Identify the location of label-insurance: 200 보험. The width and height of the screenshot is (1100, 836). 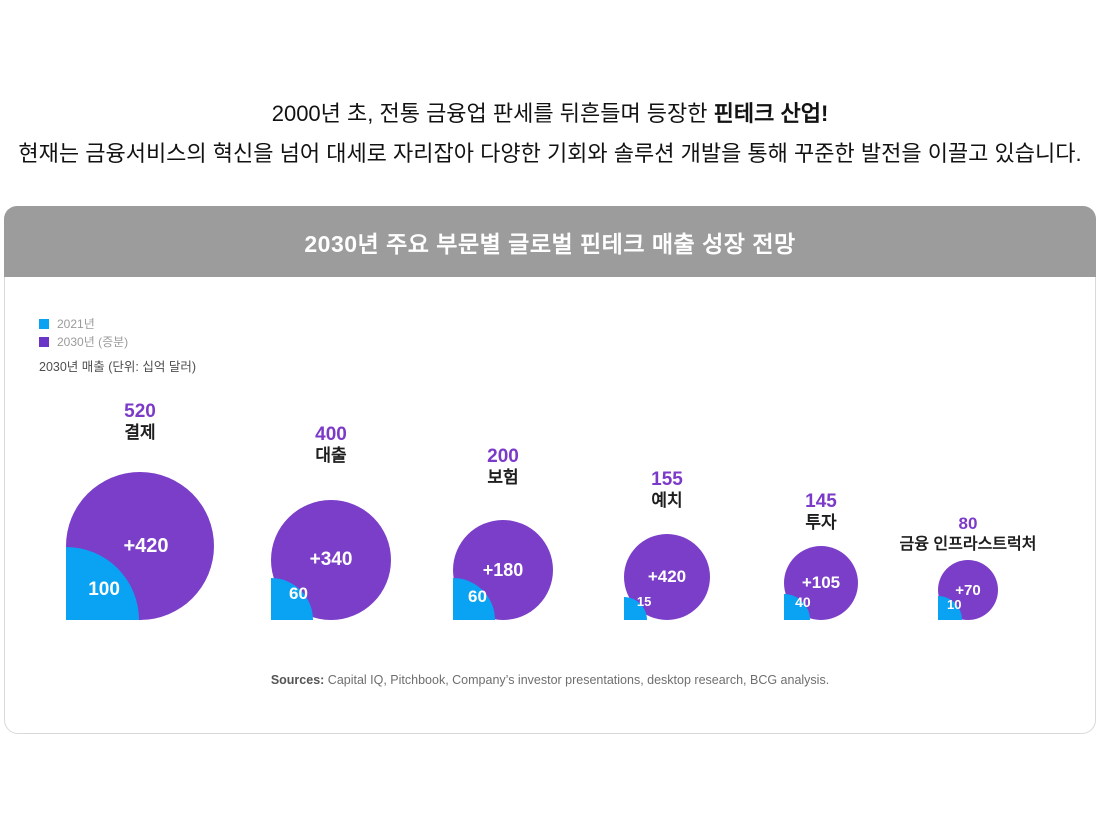
(503, 467).